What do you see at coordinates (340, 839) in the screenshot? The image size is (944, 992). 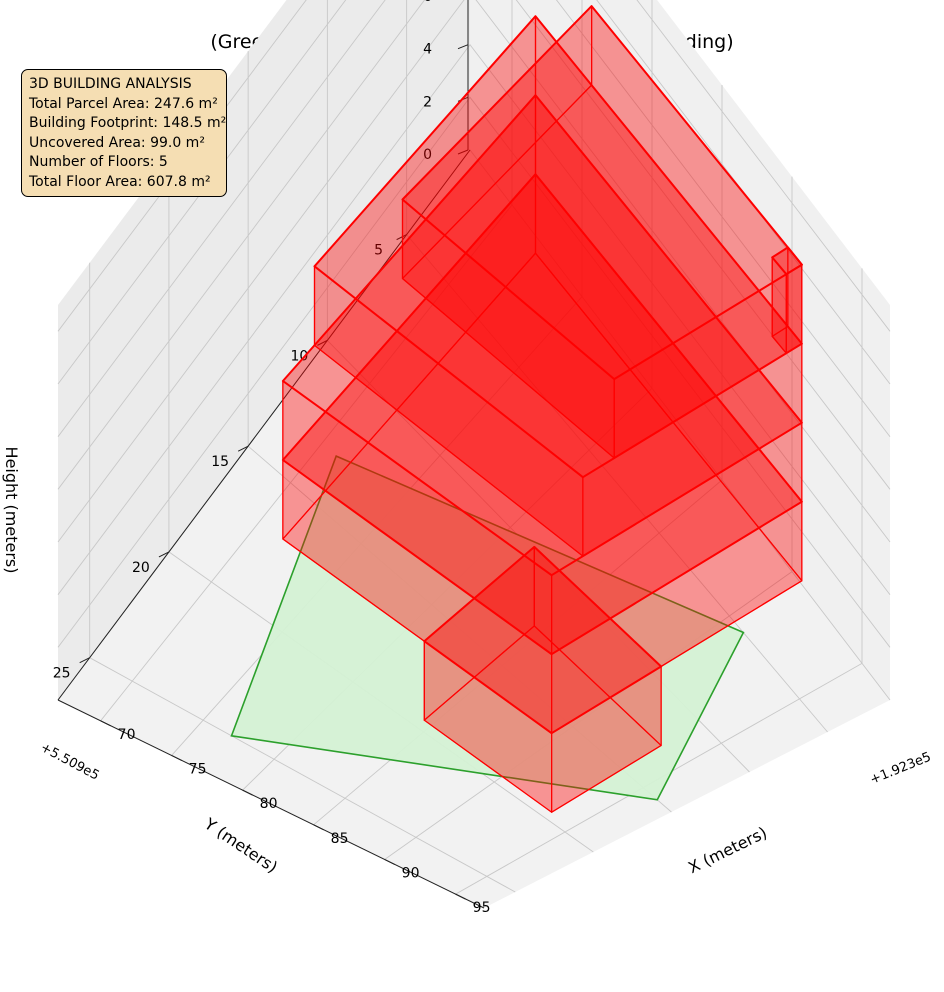 I see `x-tick-label: 85` at bounding box center [340, 839].